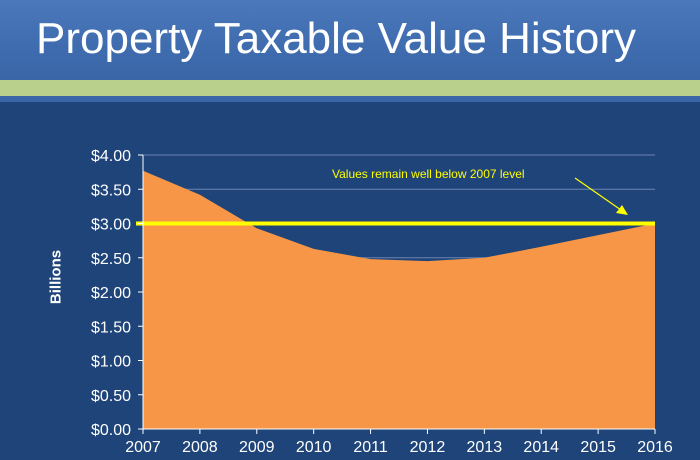 The width and height of the screenshot is (700, 460). Describe the element at coordinates (655, 447) in the screenshot. I see `x-tick-label: 2016` at that location.